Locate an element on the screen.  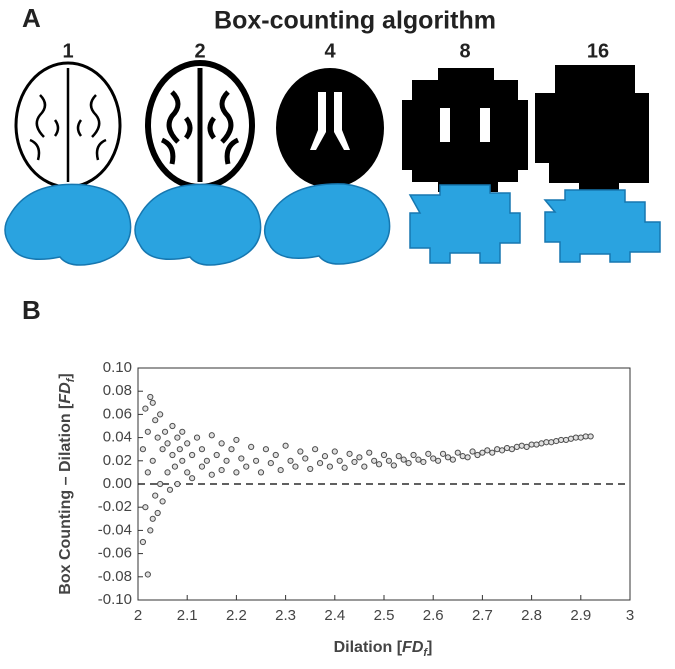
y-tick-label: -0.10 is located at coordinates (115, 599).